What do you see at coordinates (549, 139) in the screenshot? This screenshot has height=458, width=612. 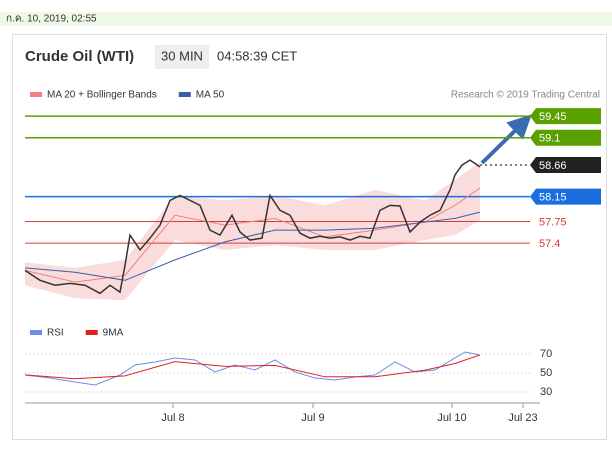 I see `level-label: 59.1` at bounding box center [549, 139].